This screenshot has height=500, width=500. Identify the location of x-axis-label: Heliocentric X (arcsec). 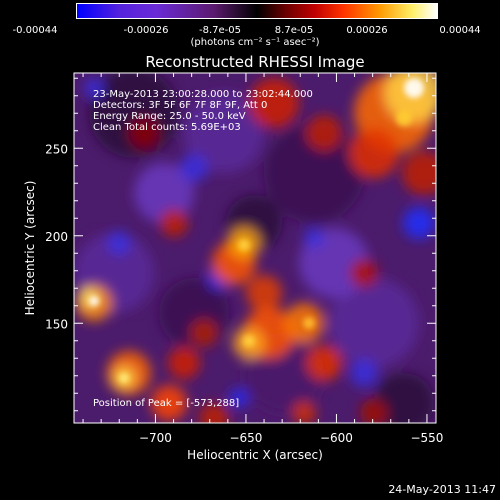
(255, 455).